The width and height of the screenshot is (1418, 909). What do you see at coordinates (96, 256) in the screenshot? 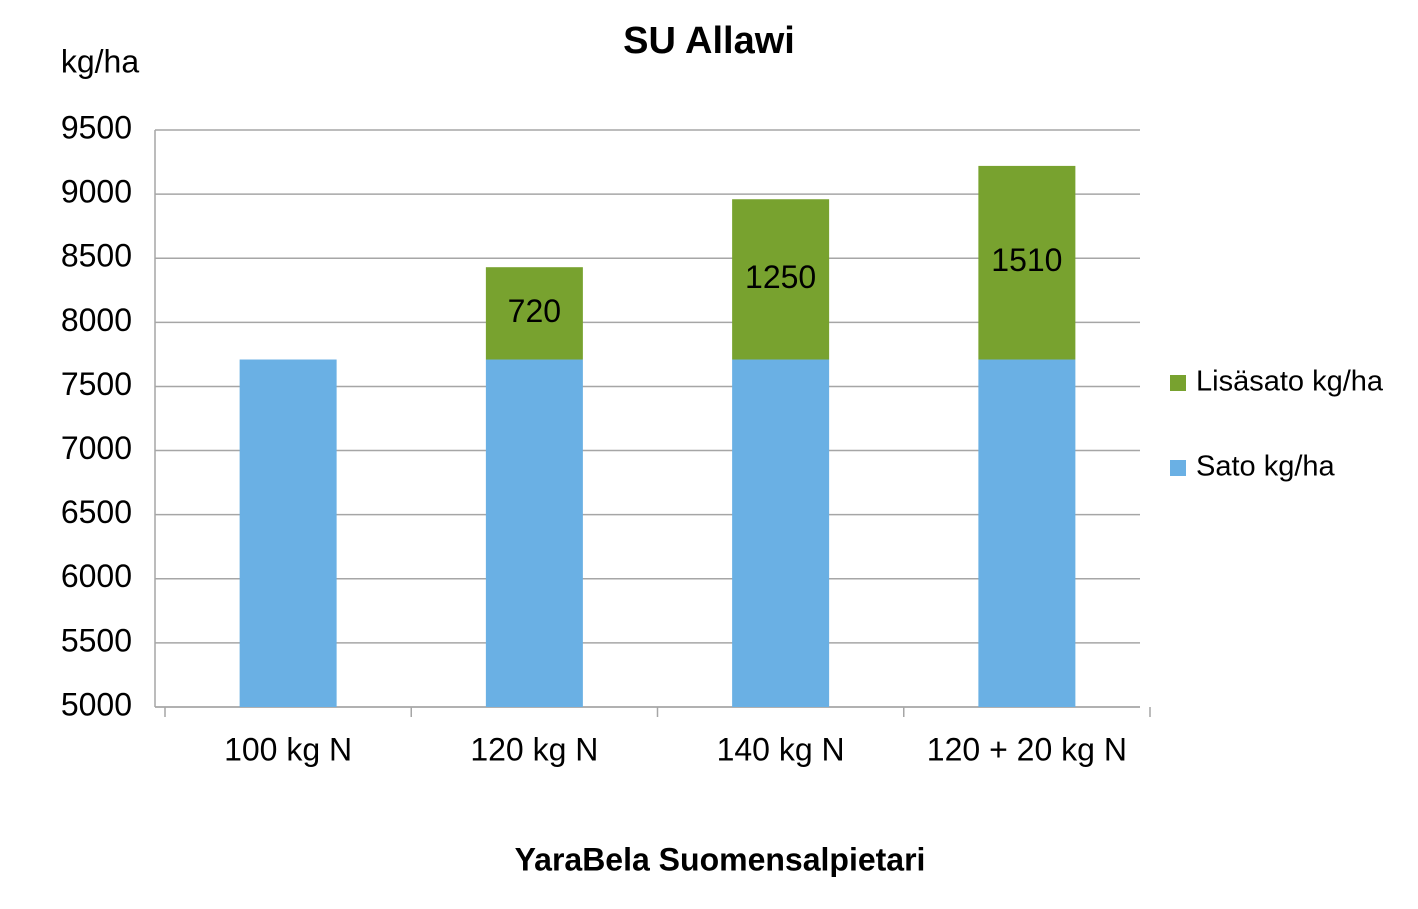
I see `y-tick-label: 8500` at bounding box center [96, 256].